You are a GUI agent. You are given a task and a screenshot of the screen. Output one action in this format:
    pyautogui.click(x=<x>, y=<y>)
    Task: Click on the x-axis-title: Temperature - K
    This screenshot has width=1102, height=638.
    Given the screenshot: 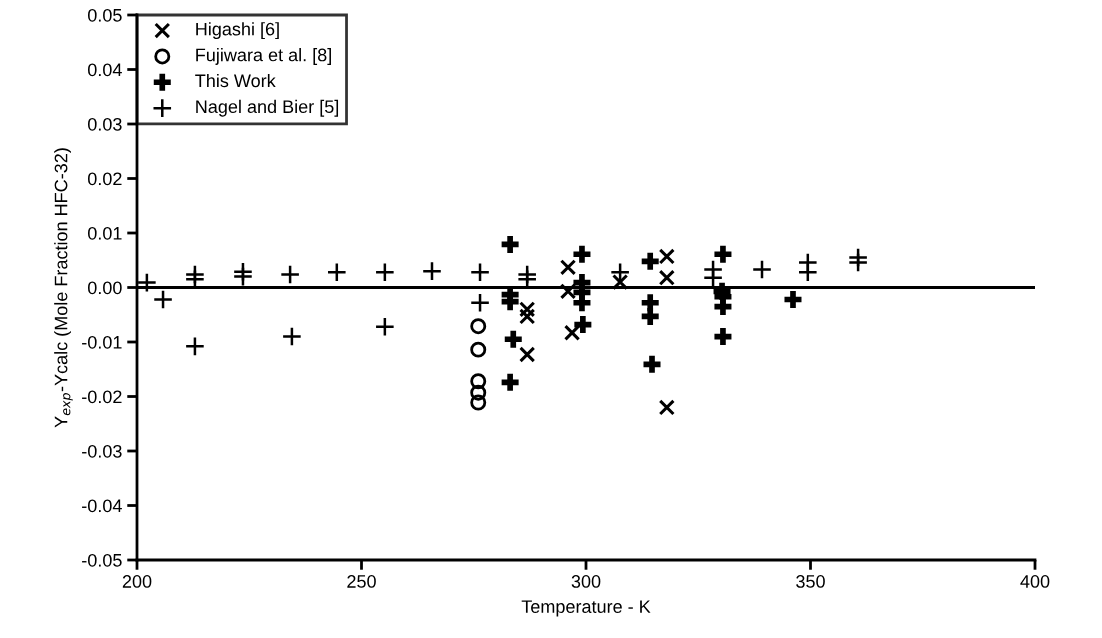 What is the action you would take?
    pyautogui.click(x=586, y=608)
    